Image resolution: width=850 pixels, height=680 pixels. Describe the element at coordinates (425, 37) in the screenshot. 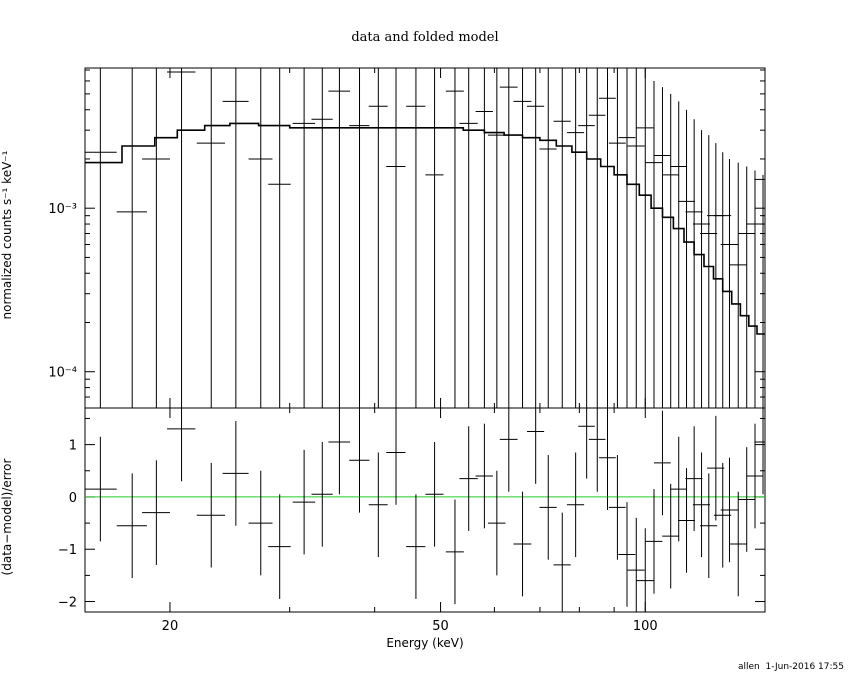

I see `chart-title: data and folded model` at that location.